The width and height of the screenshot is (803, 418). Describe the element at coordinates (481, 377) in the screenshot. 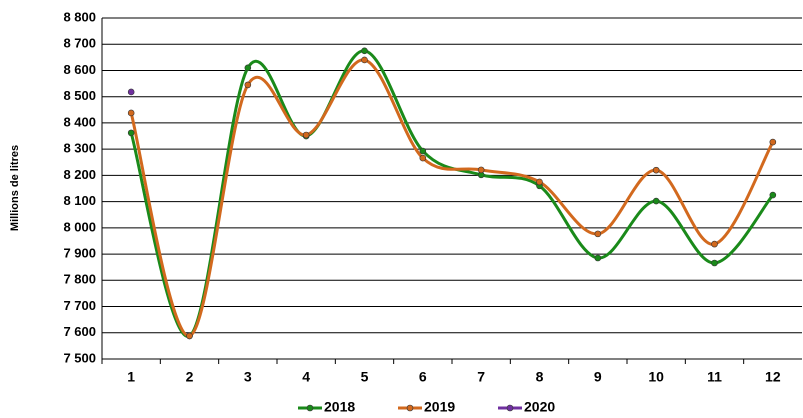

I see `x-tick-label: 7` at that location.